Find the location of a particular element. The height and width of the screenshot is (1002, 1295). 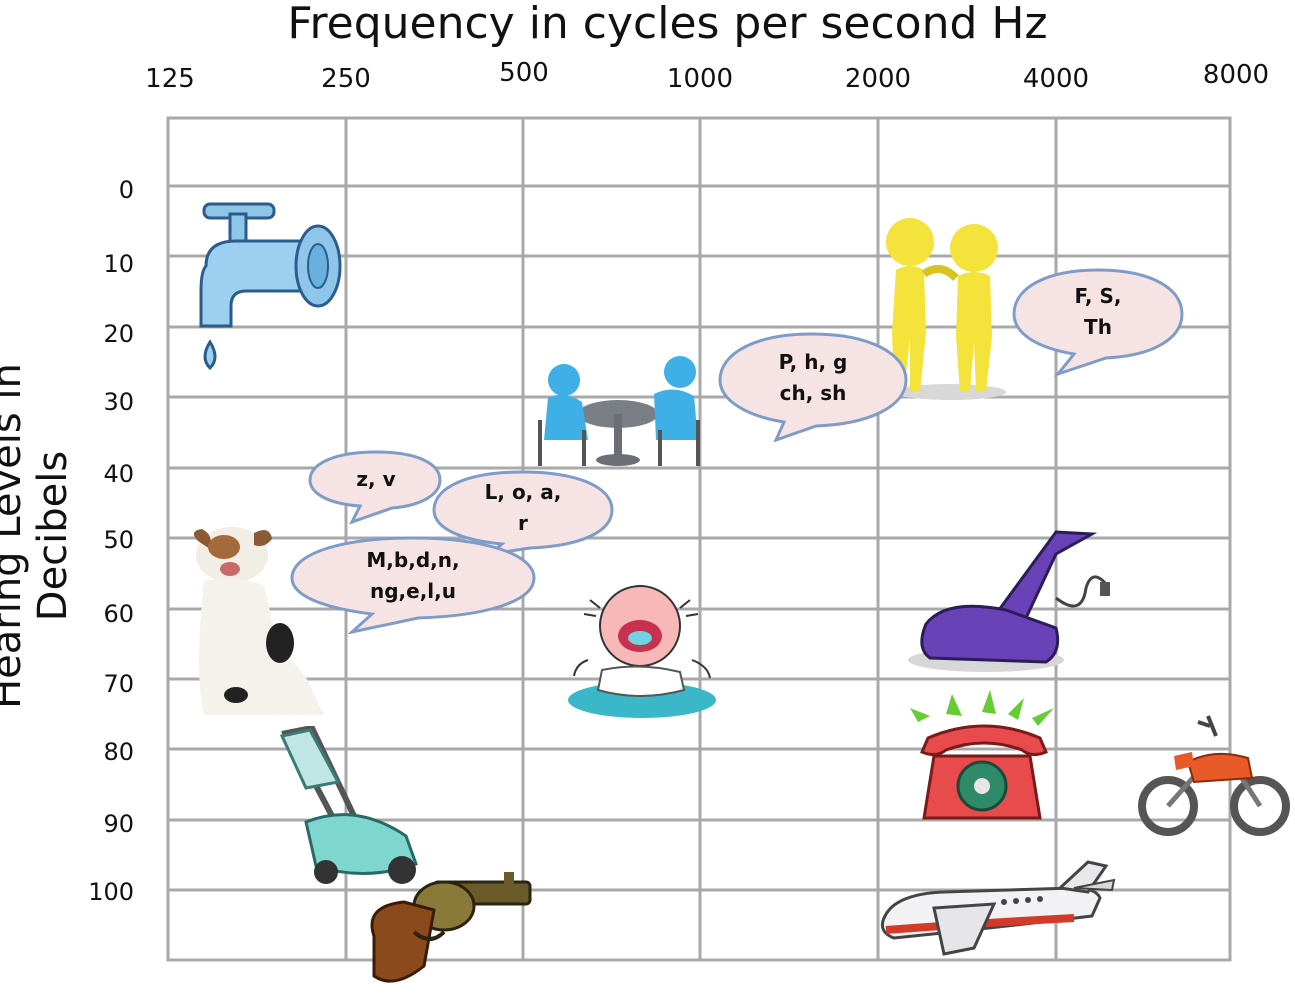

motorcycle-icon is located at coordinates (1214, 775).